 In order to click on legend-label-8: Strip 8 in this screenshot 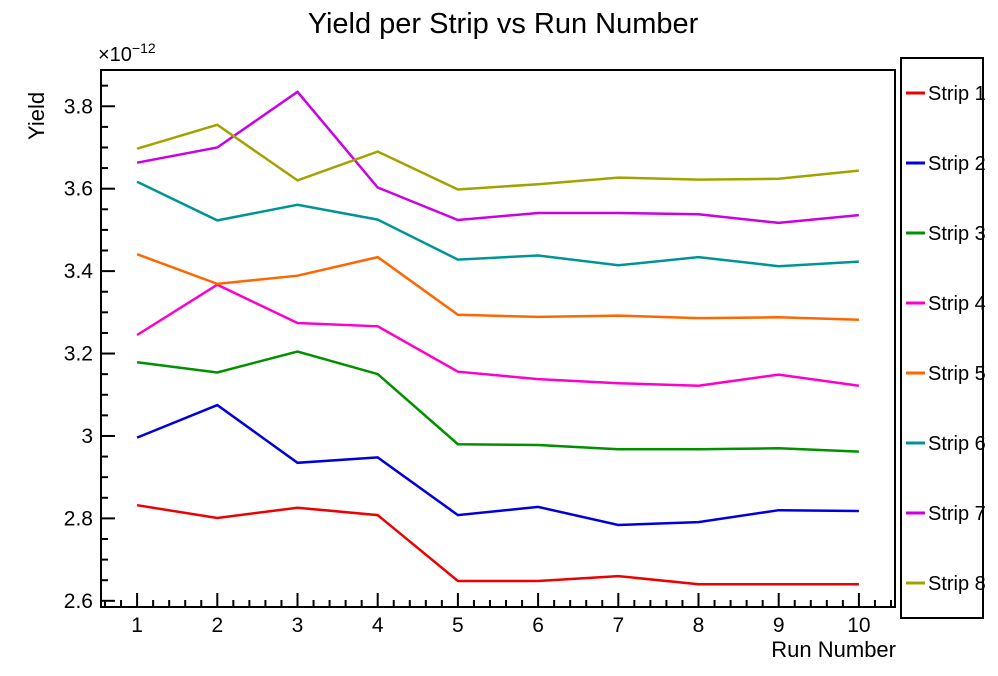, I will do `click(957, 584)`.